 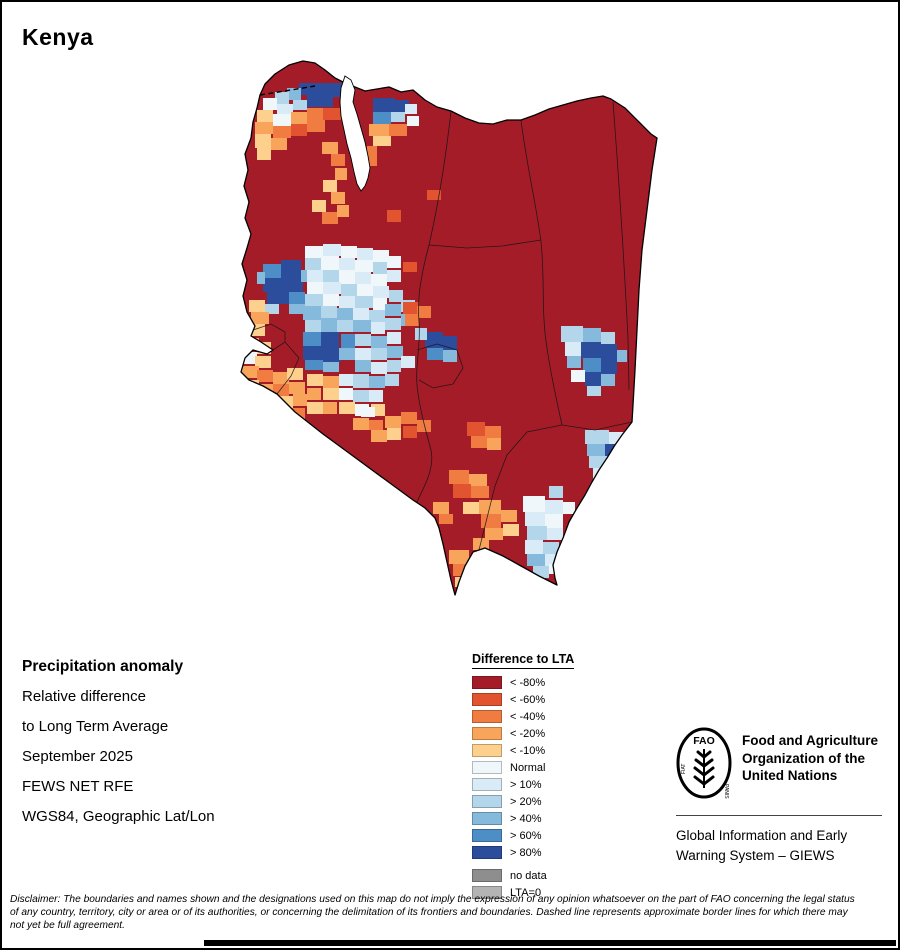 What do you see at coordinates (528, 875) in the screenshot?
I see `legend-label: no data` at bounding box center [528, 875].